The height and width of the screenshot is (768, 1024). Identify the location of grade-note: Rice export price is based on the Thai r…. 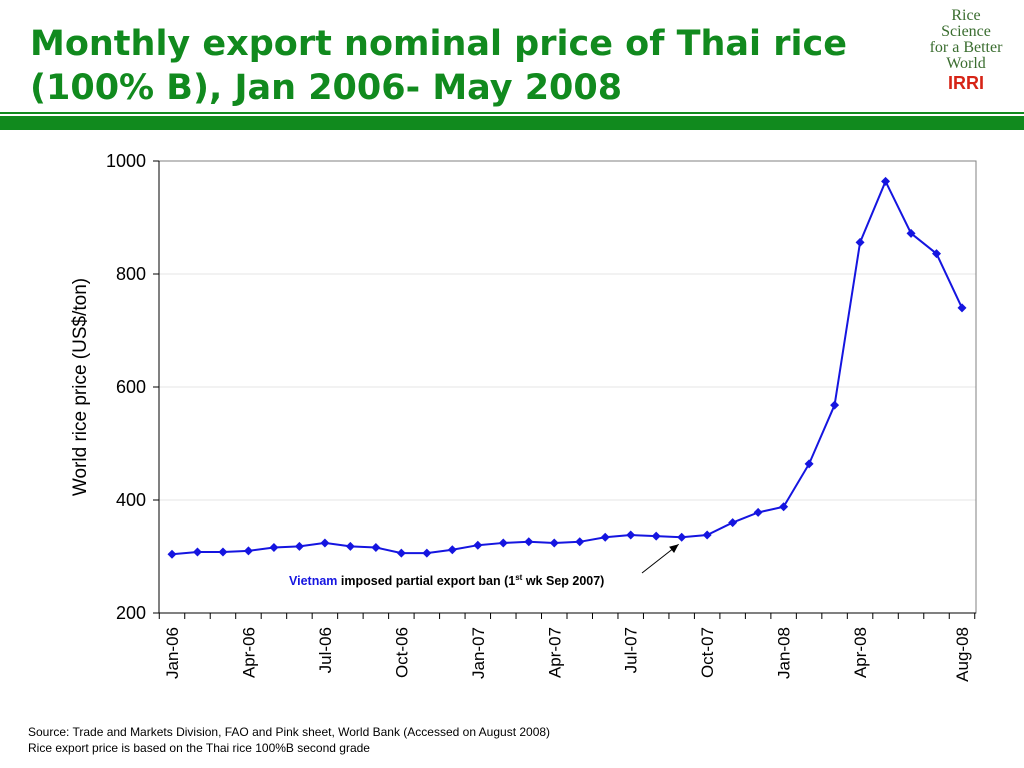
(199, 748).